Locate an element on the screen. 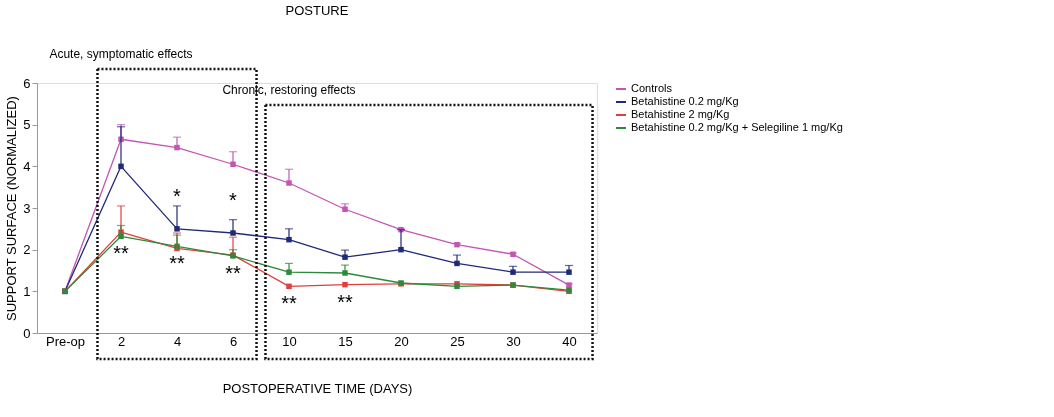  y-tick-label: 3 is located at coordinates (27, 208).